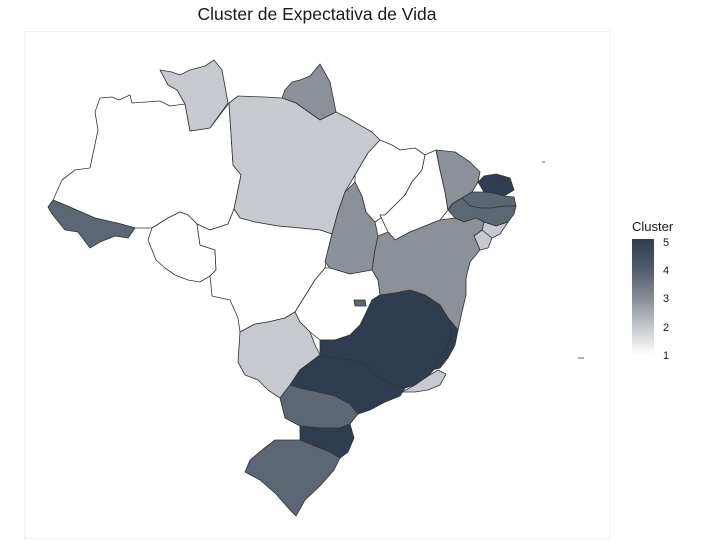 Image resolution: width=708 pixels, height=551 pixels. What do you see at coordinates (666, 356) in the screenshot?
I see `legend-tick-1: 1` at bounding box center [666, 356].